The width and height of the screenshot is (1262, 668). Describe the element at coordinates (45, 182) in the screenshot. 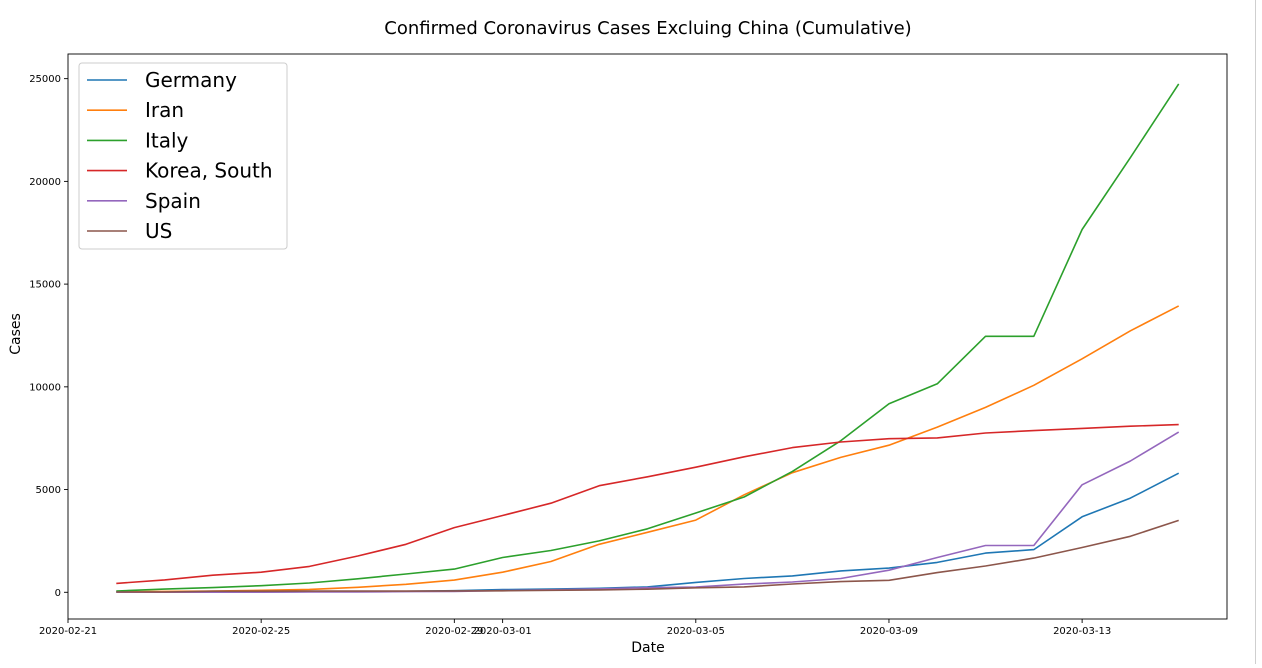

I see `y-tick-label: 20000` at that location.